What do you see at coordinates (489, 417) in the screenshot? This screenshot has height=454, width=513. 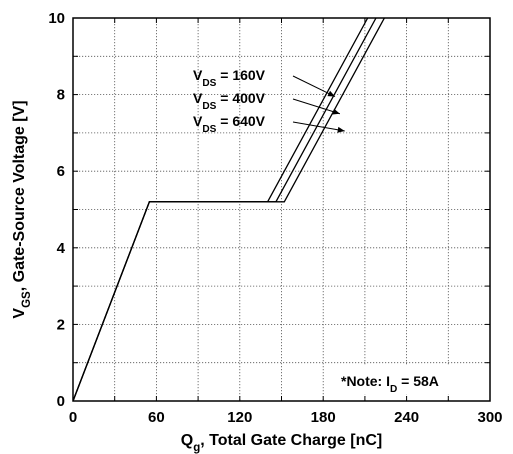 I see `x-tick-label: 300` at bounding box center [489, 417].